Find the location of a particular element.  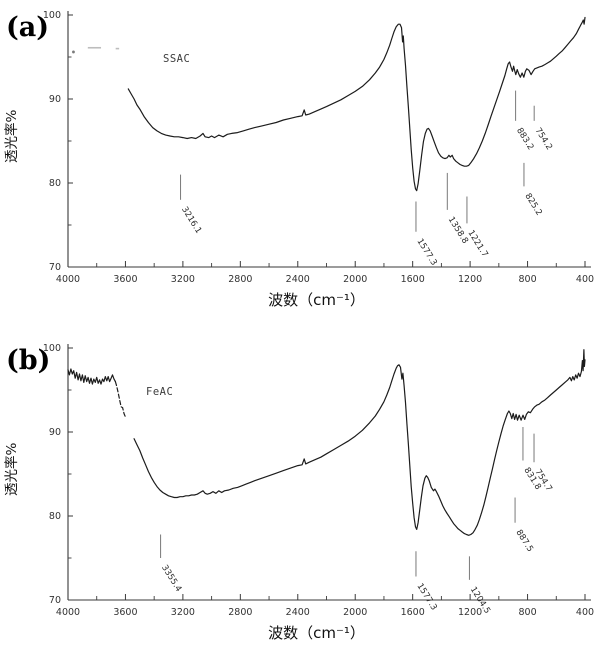

peak-label: 883.2 is located at coordinates (524, 139).